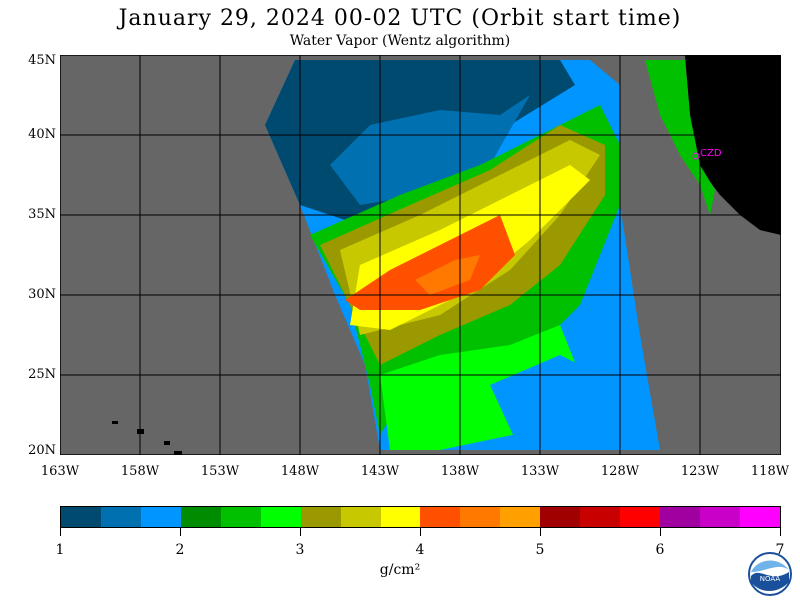 Image resolution: width=800 pixels, height=600 pixels. Describe the element at coordinates (620, 471) in the screenshot. I see `lon-label-128w: 128W` at that location.